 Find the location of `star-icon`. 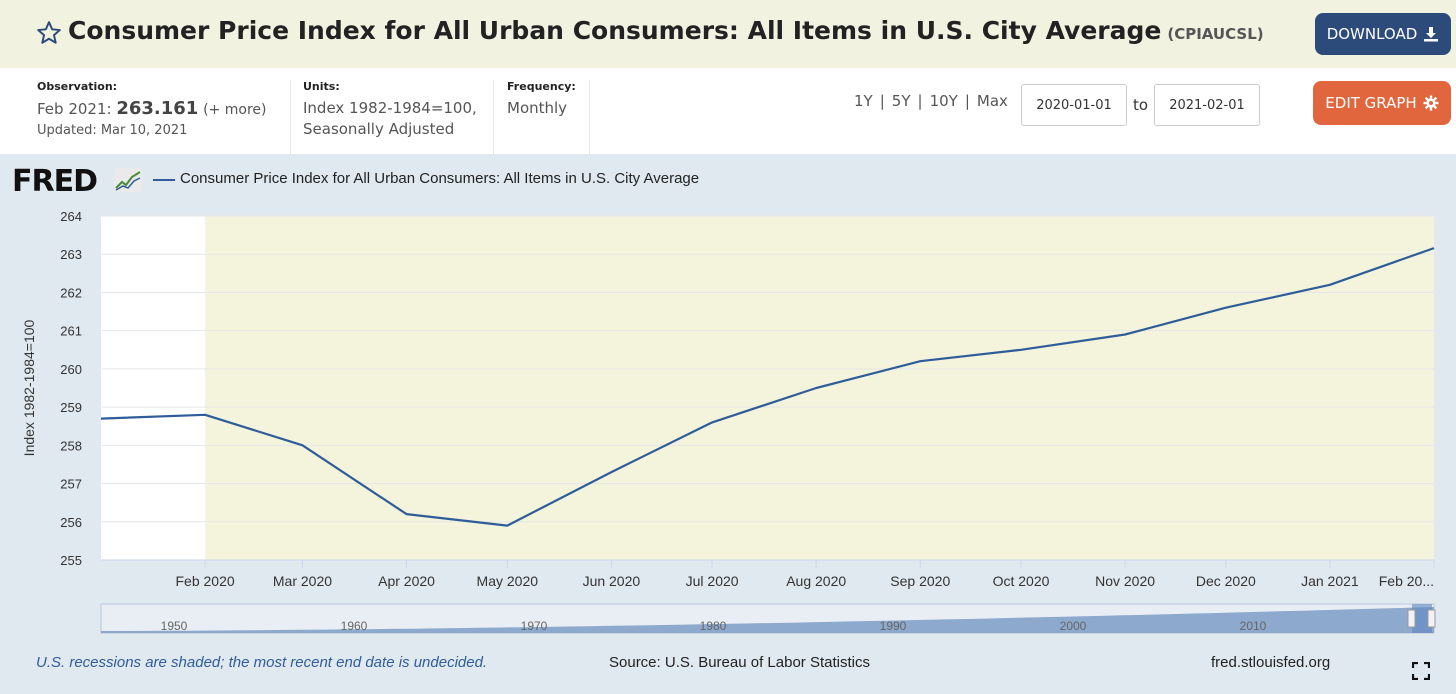

star-icon is located at coordinates (49, 33).